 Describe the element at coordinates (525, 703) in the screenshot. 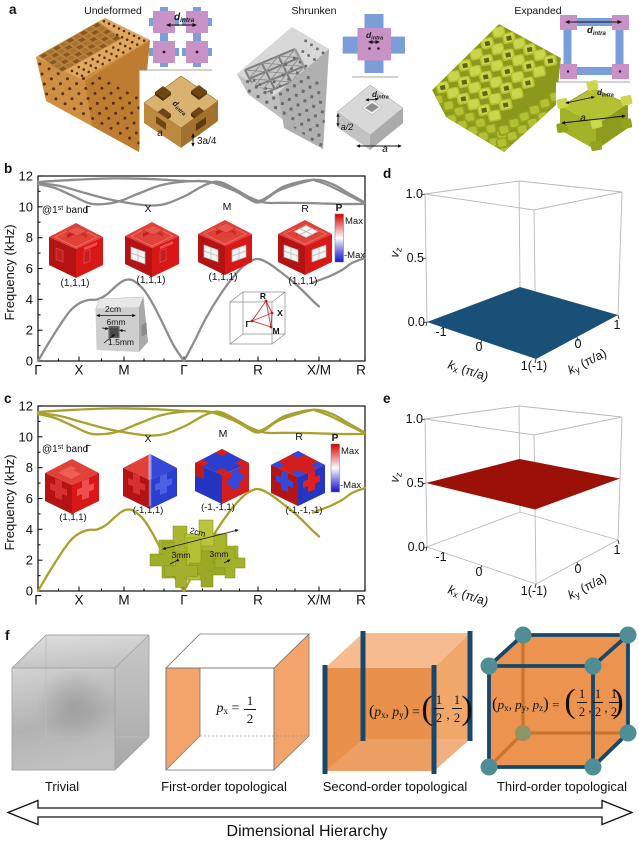

I see `svg-text: (px, py, pz) =` at that location.